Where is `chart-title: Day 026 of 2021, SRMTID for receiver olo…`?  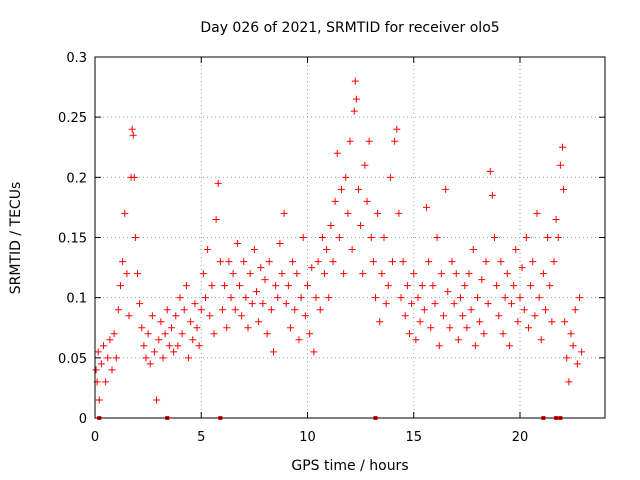
chart-title: Day 026 of 2021, SRMTID for receiver olo… is located at coordinates (349, 28).